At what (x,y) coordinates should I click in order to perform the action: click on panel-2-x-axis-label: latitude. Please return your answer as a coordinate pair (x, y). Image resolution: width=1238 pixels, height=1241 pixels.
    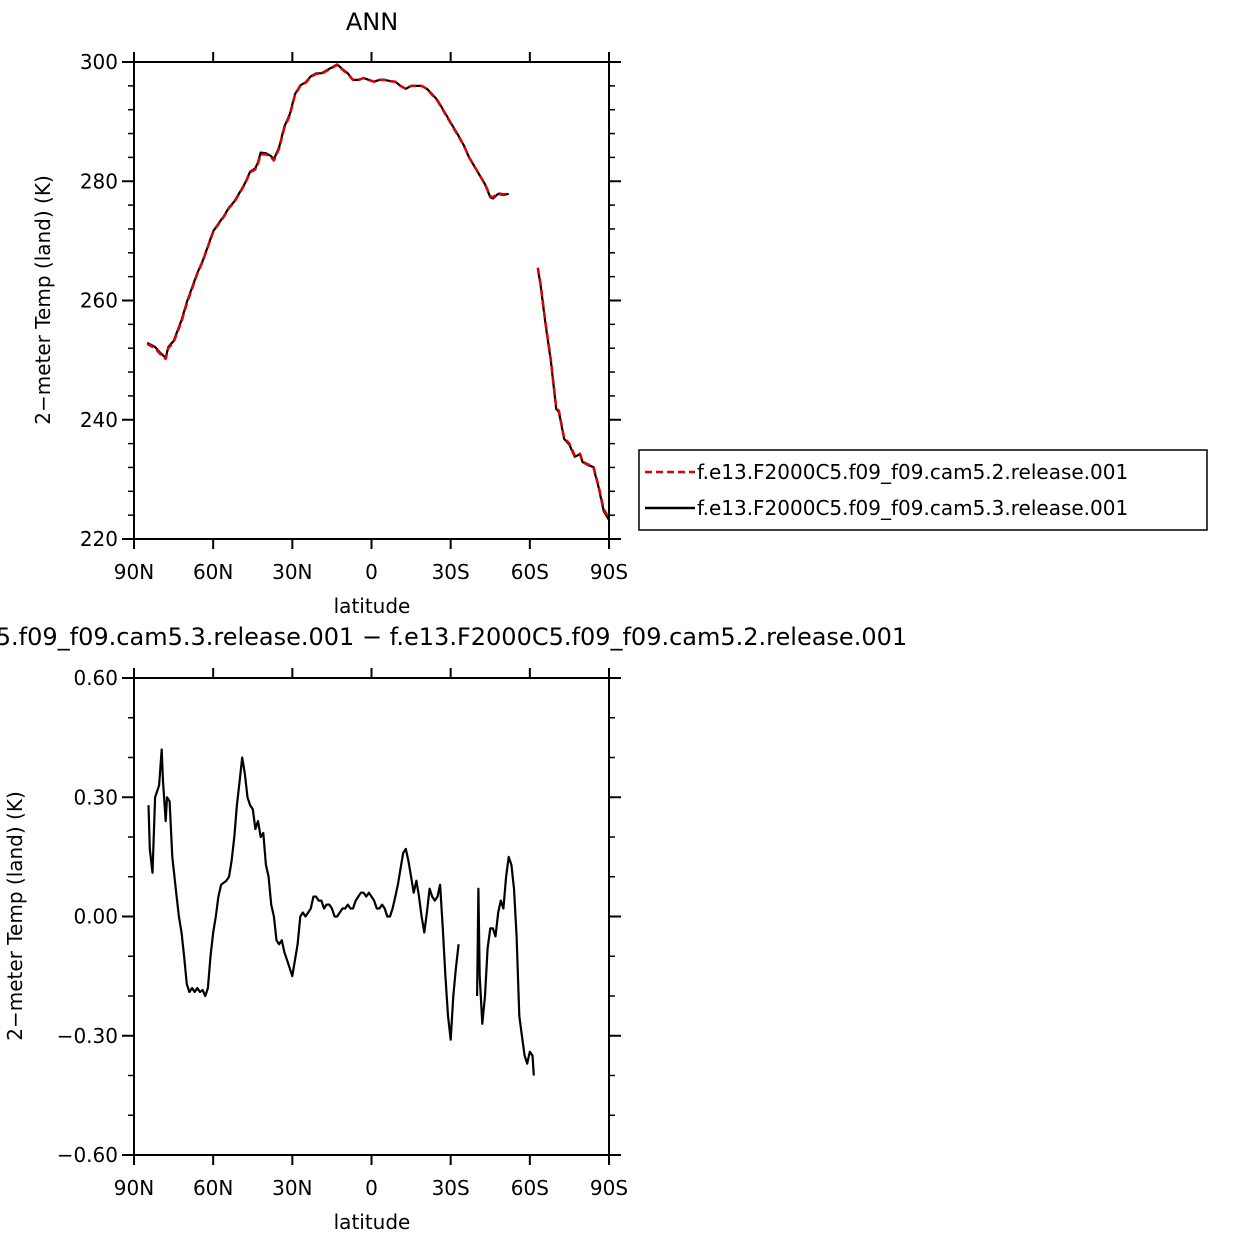
    Looking at the image, I should click on (372, 1222).